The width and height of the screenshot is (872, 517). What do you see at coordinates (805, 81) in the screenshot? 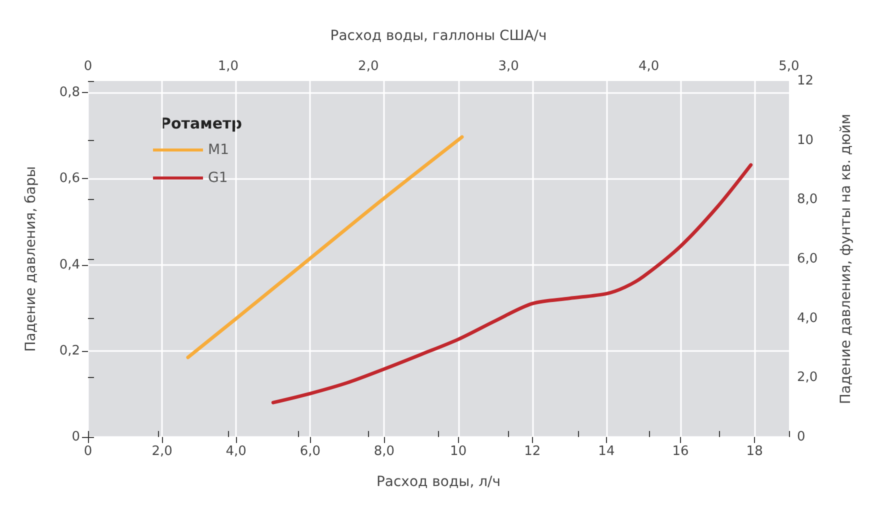
I see `y2-tick-label: 12` at bounding box center [805, 81].